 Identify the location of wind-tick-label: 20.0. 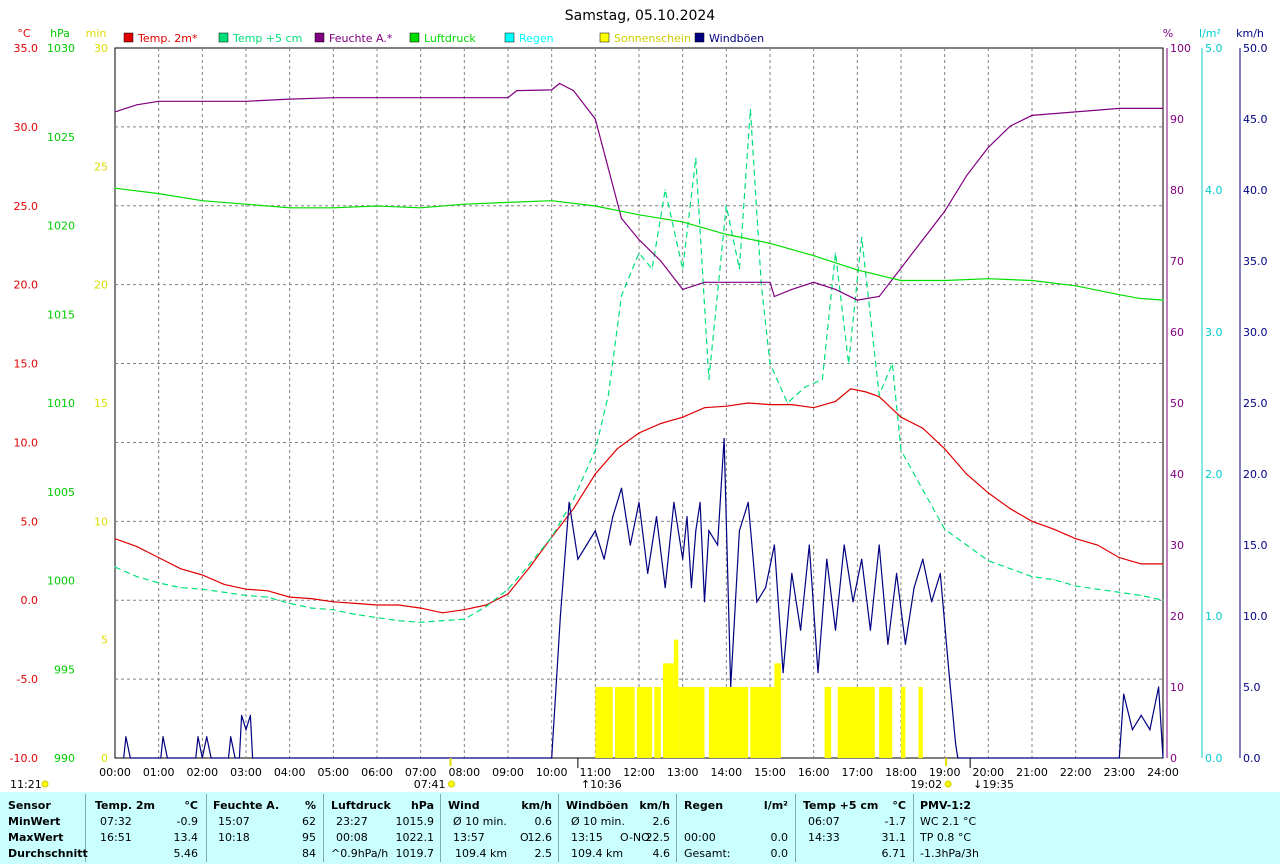
(1255, 474).